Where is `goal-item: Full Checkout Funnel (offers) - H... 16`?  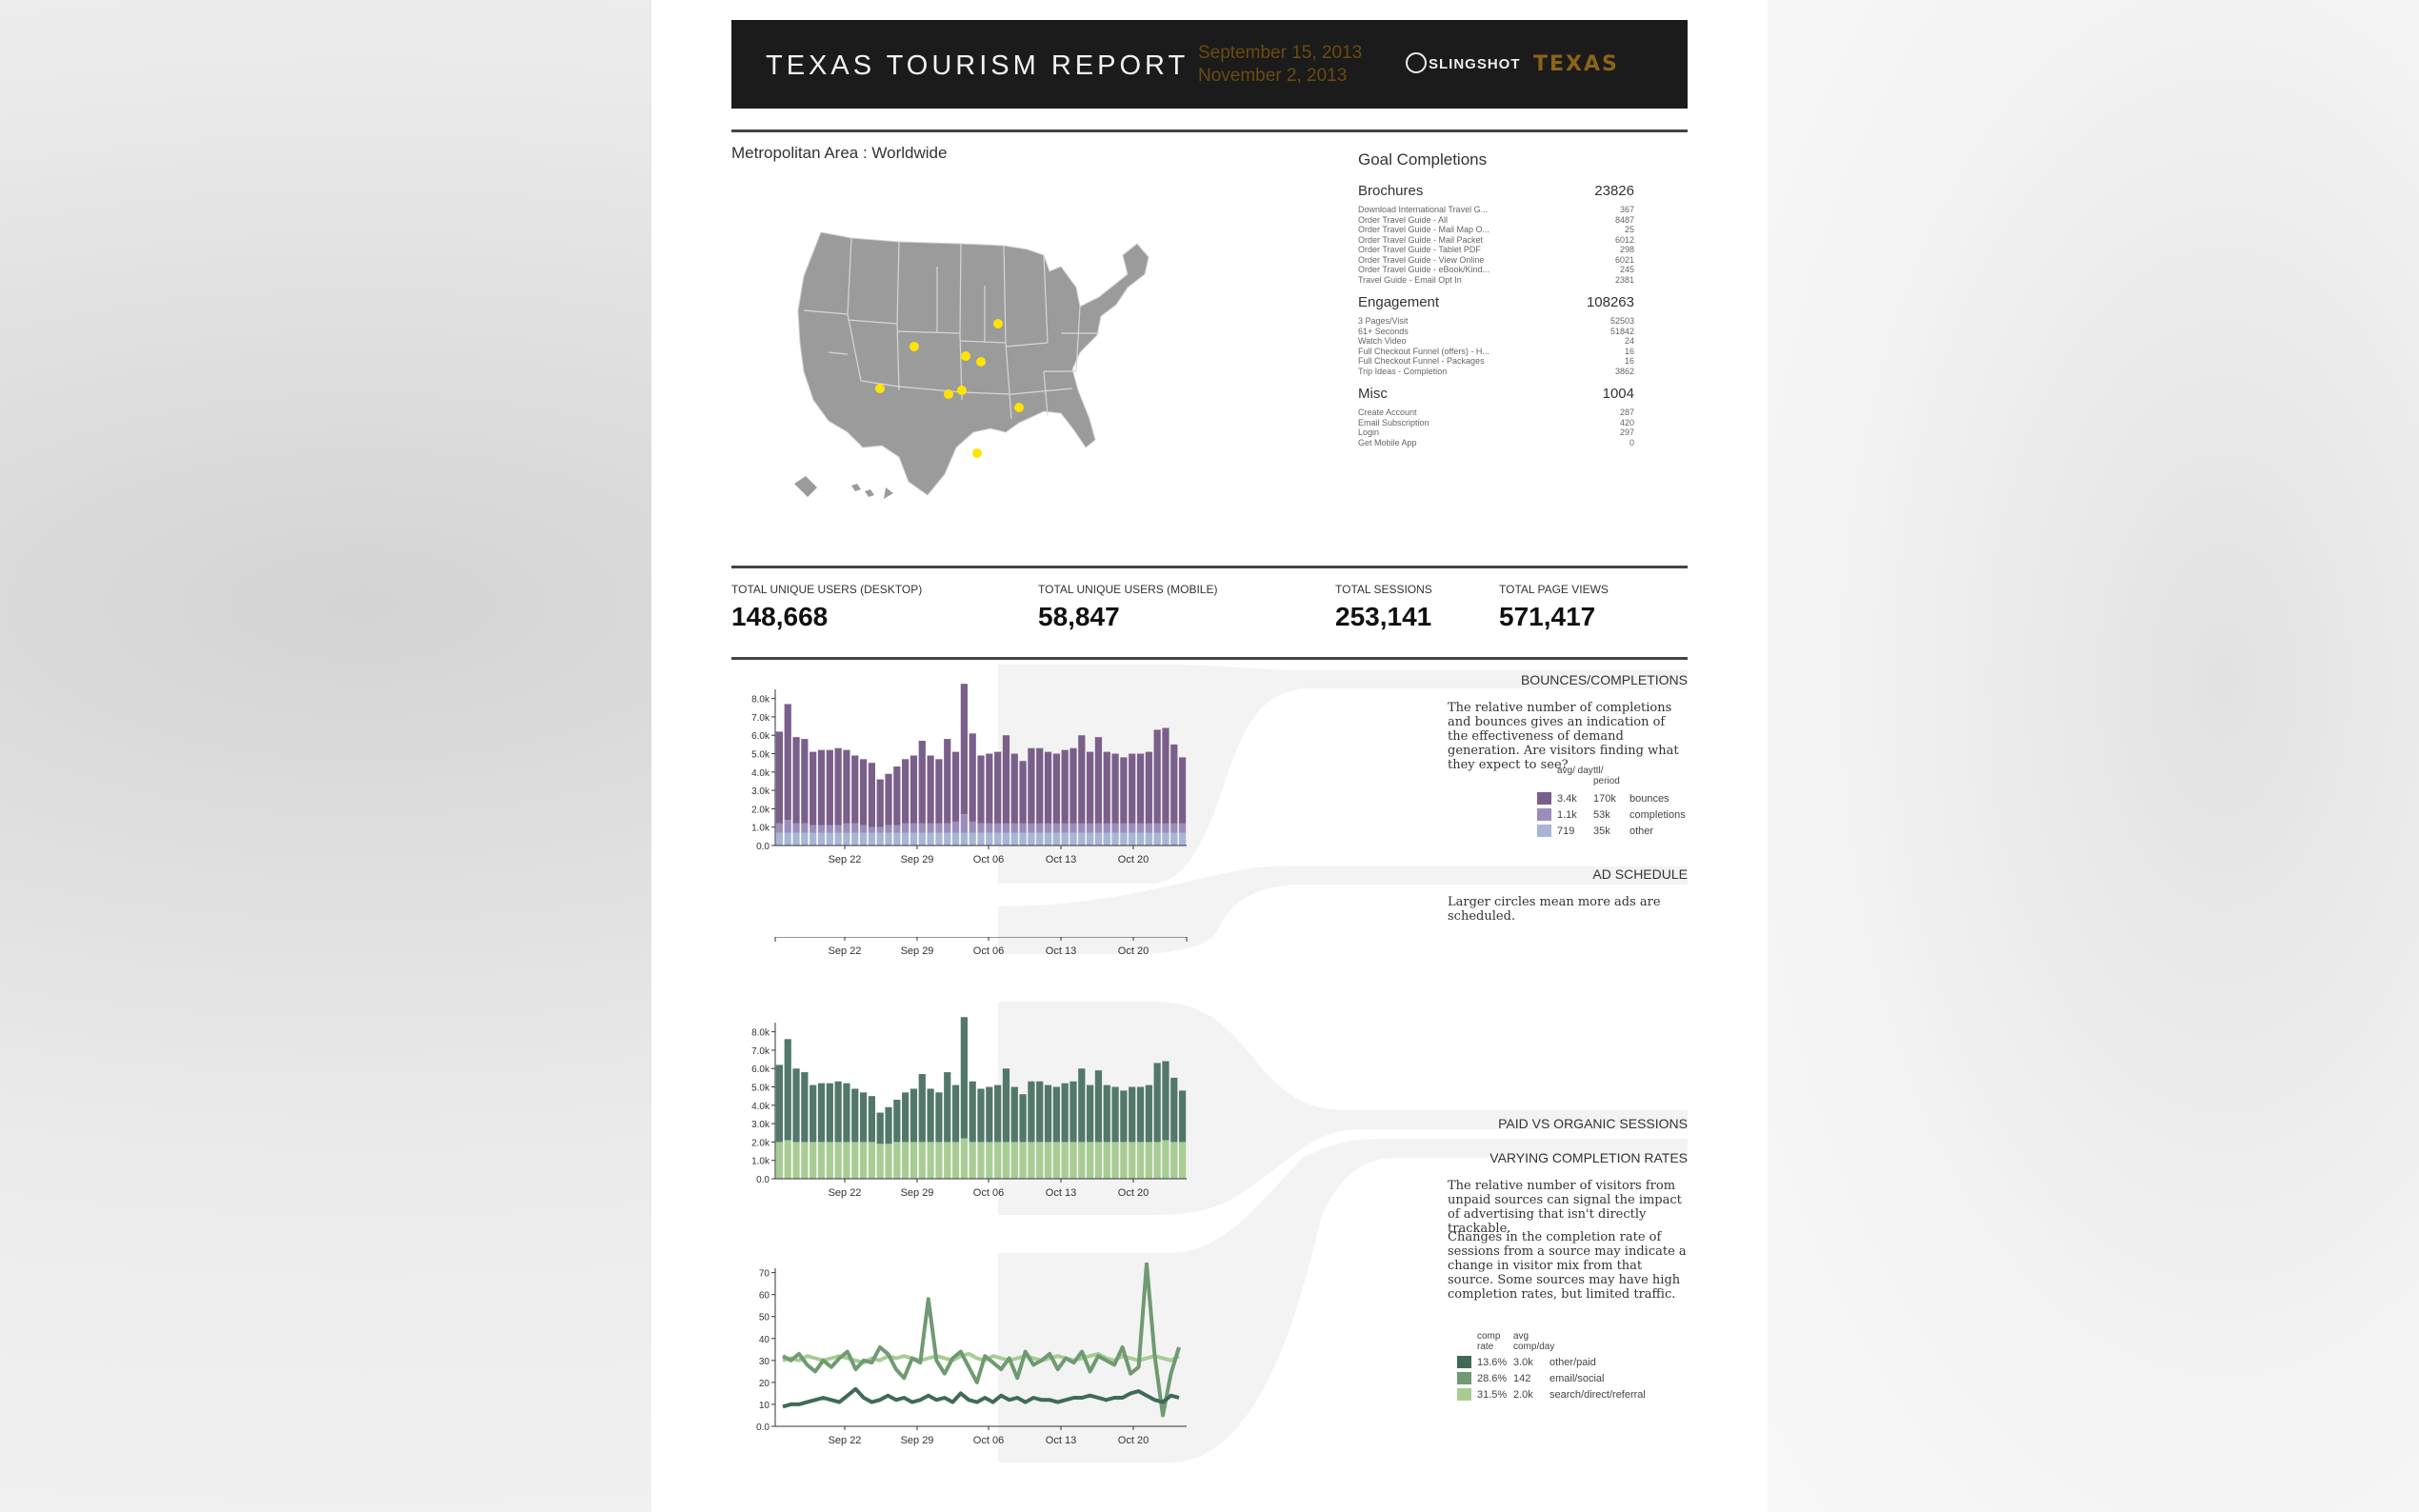
goal-item: Full Checkout Funnel (offers) - H... 16 is located at coordinates (1496, 352).